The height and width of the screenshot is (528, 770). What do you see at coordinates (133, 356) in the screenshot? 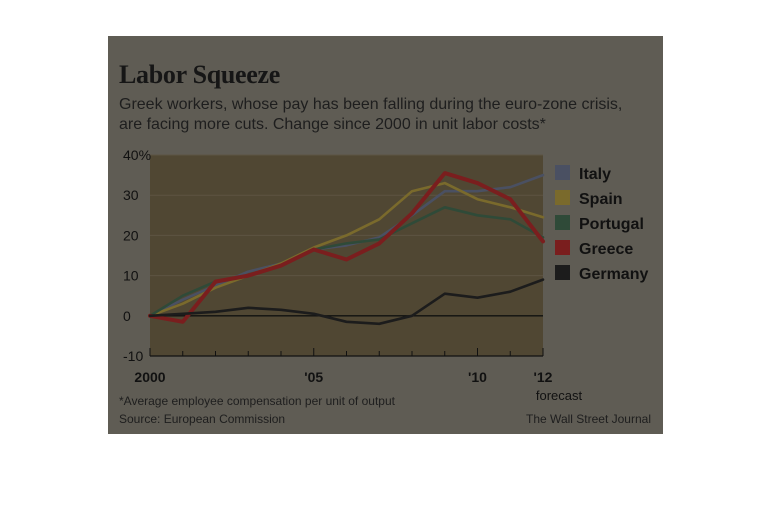
I see `y-tick-label: -10` at bounding box center [133, 356].